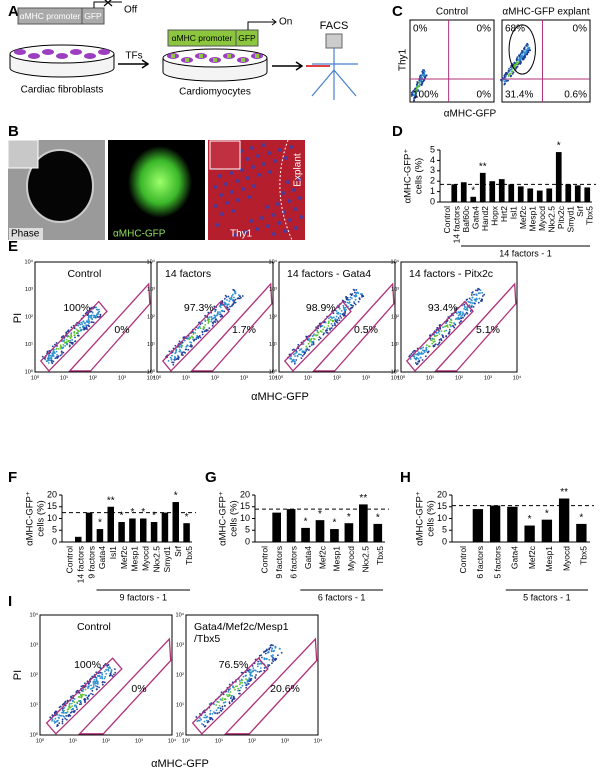 Image resolution: width=600 pixels, height=772 pixels. What do you see at coordinates (62, 90) in the screenshot?
I see `cell-label: Cardiac fibroblasts` at bounding box center [62, 90].